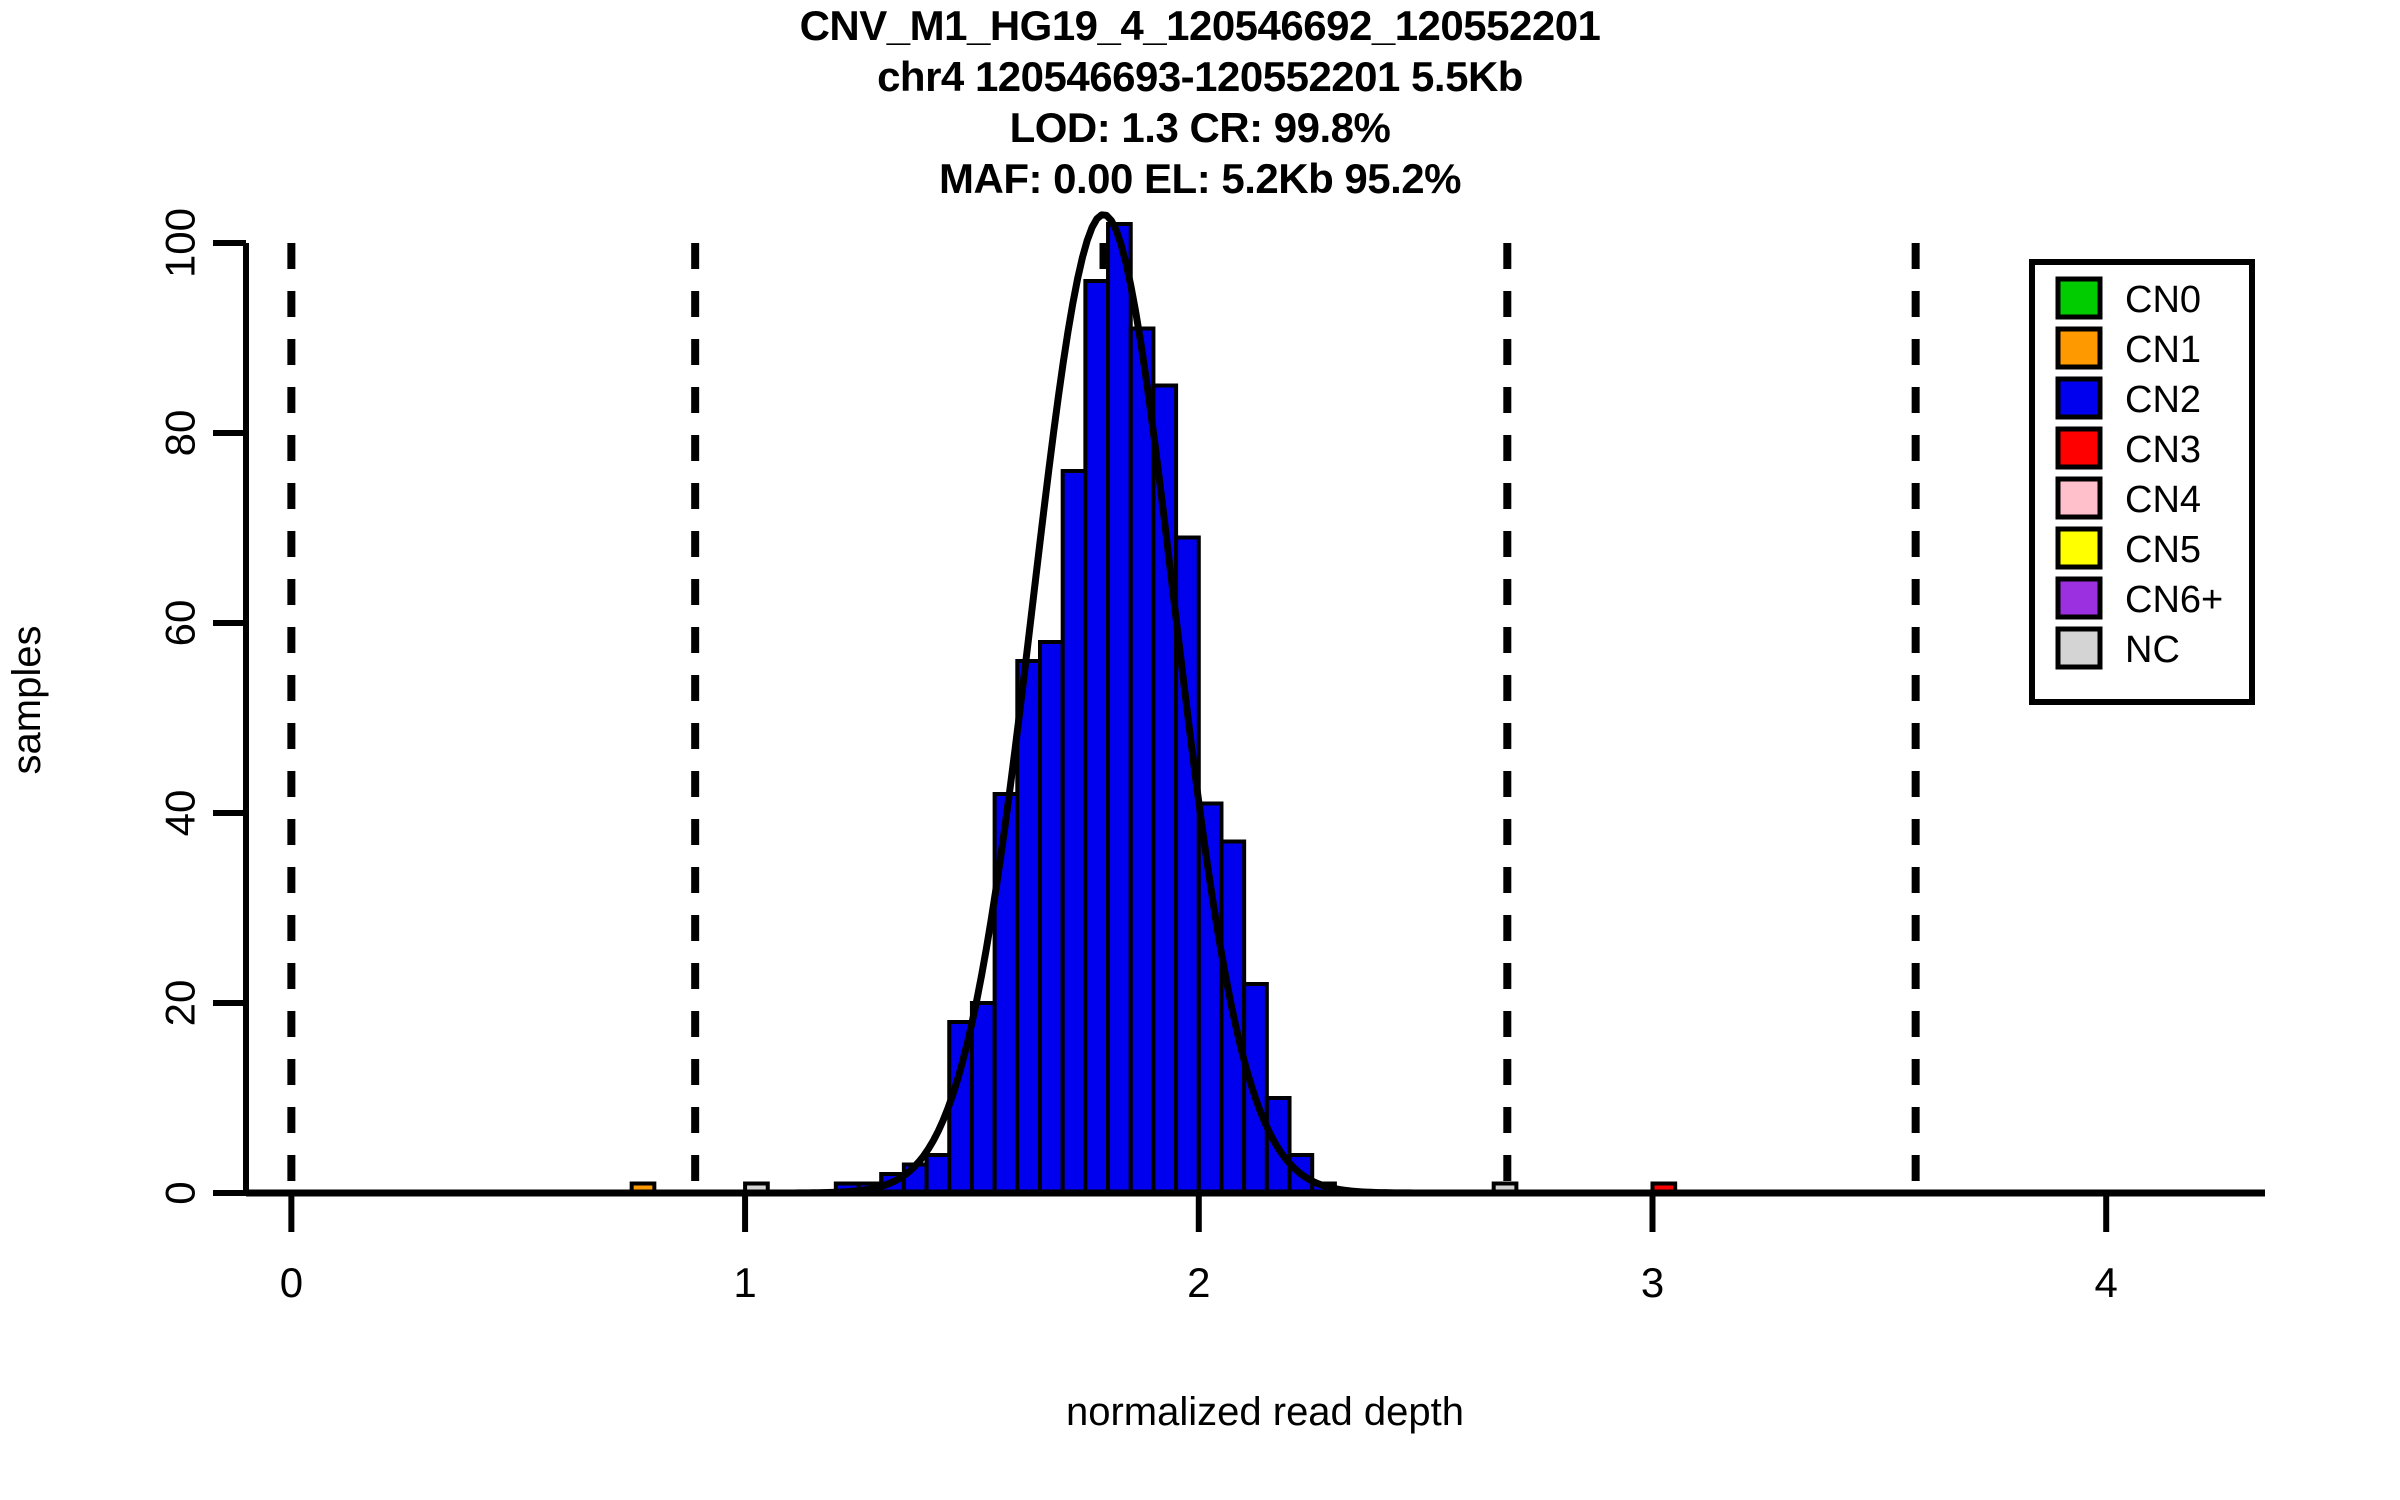 Image resolution: width=2400 pixels, height=1500 pixels. What do you see at coordinates (2163, 500) in the screenshot?
I see `legend-label-cn4: CN4` at bounding box center [2163, 500].